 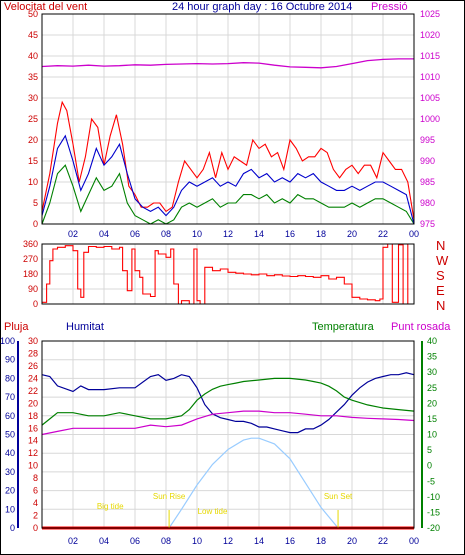 What do you see at coordinates (12, 528) in the screenshot?
I see `humidity-y-tick-label: 0` at bounding box center [12, 528].